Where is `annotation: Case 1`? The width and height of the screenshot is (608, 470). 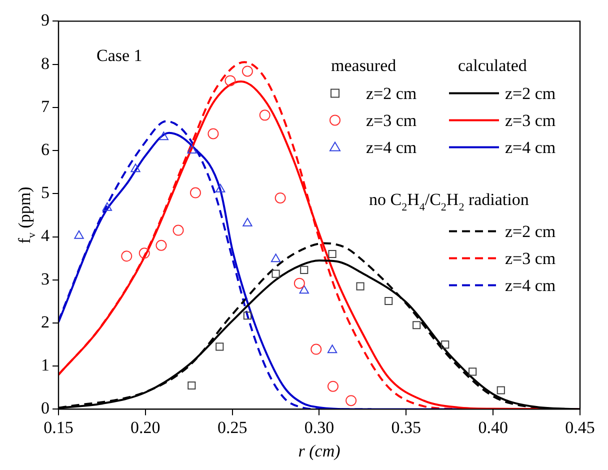
annotation: Case 1 is located at coordinates (119, 56).